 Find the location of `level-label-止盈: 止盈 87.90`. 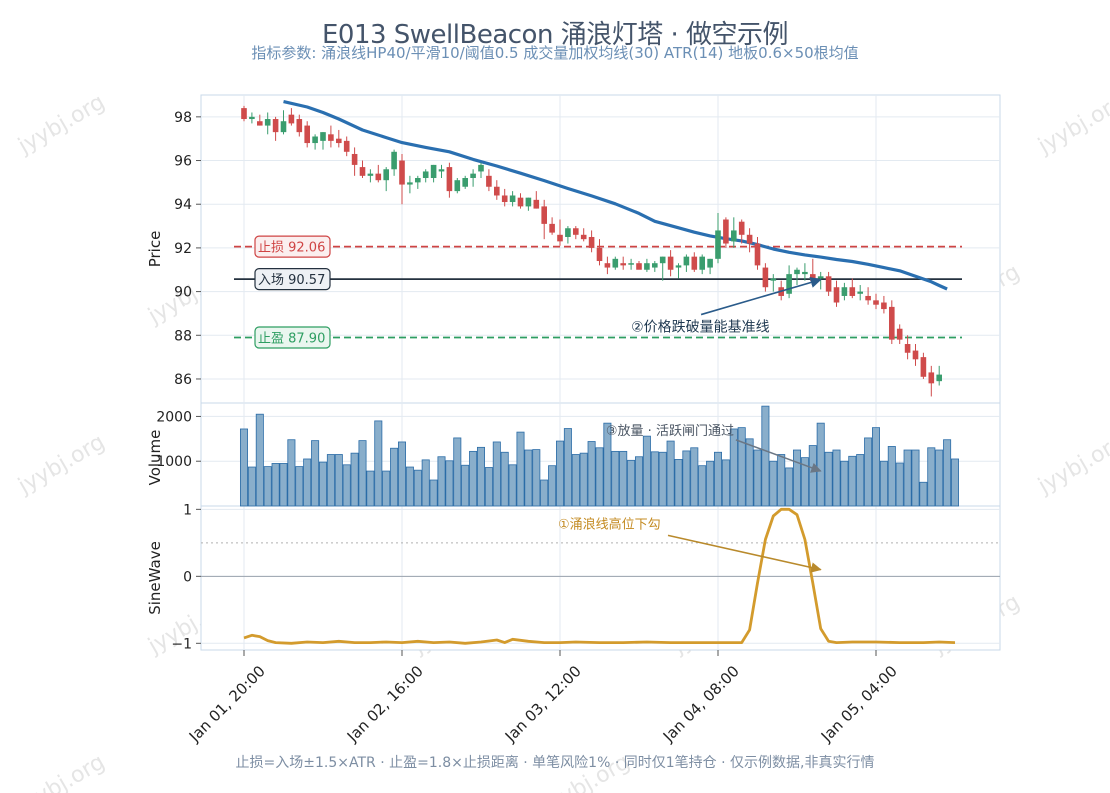

level-label-止盈: 止盈 87.90 is located at coordinates (291, 338).